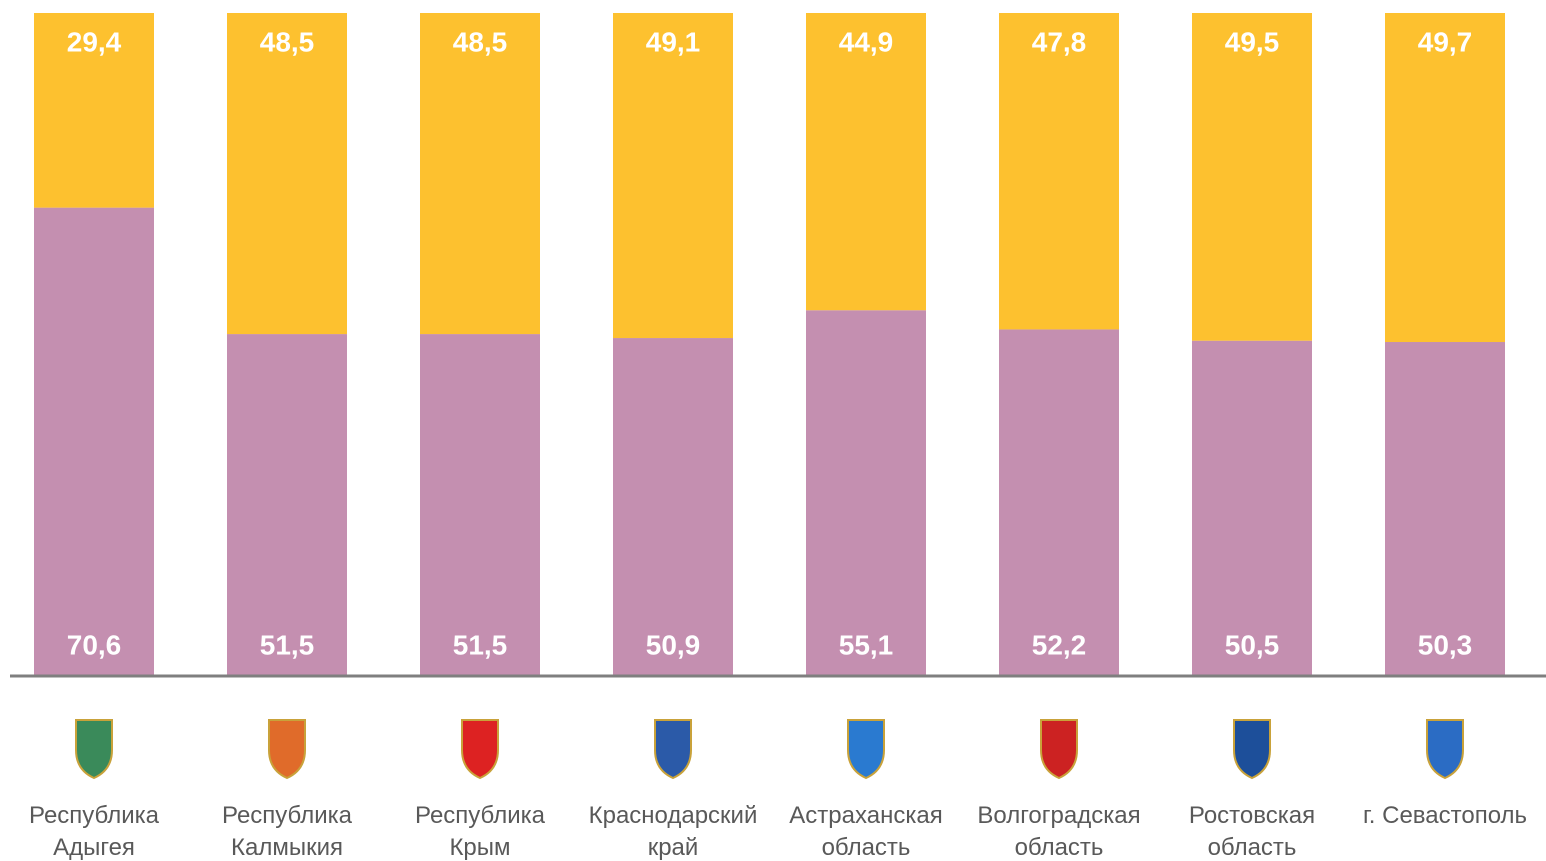 The image size is (1546, 861). Describe the element at coordinates (94, 644) in the screenshot. I see `value-label: 70,6` at that location.